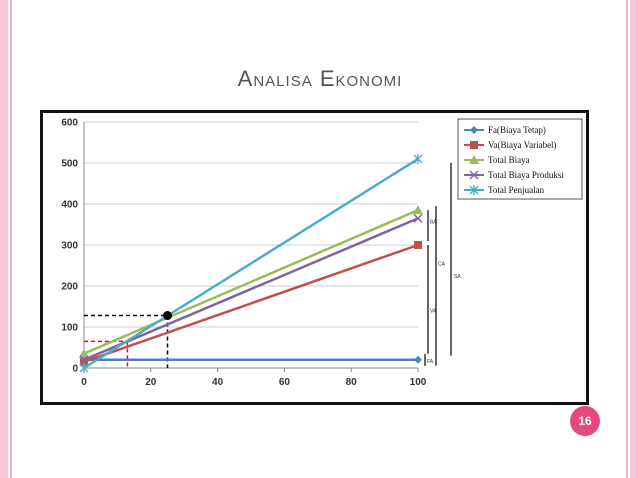 Image resolution: width=638 pixels, height=478 pixels. I want to click on annotation-label: VA, so click(433, 311).